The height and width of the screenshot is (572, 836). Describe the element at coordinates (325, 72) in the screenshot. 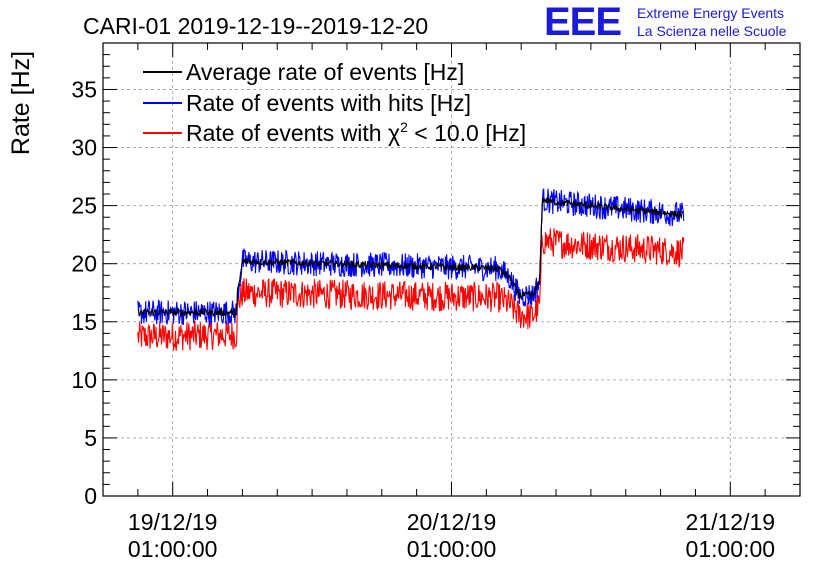

I see `legend-label-average: Average rate of events [Hz]` at that location.